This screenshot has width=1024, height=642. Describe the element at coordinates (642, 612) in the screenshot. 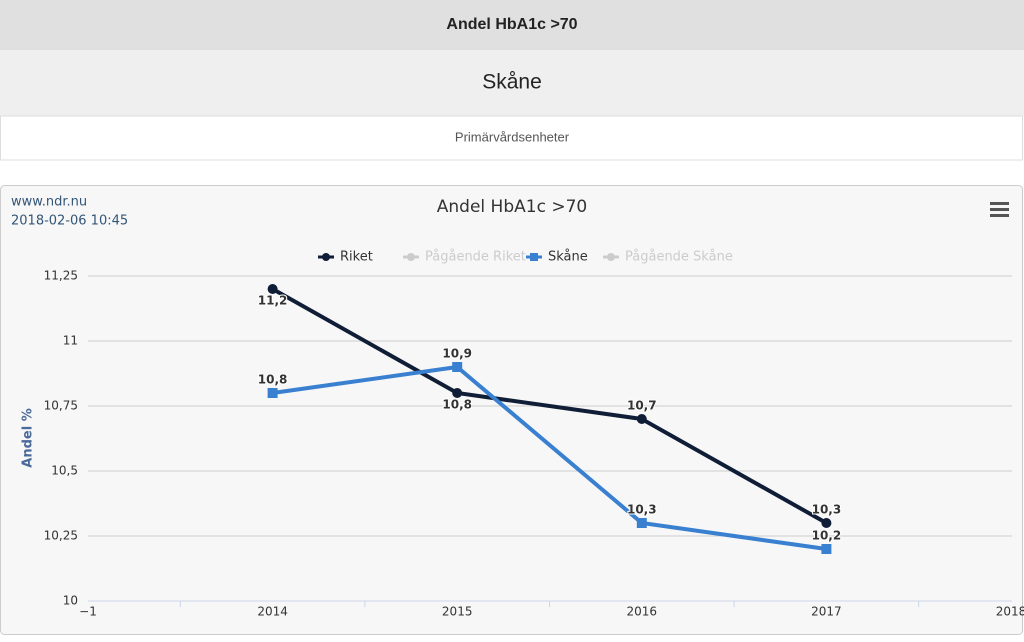

I see `x-tick-label: 2016` at that location.